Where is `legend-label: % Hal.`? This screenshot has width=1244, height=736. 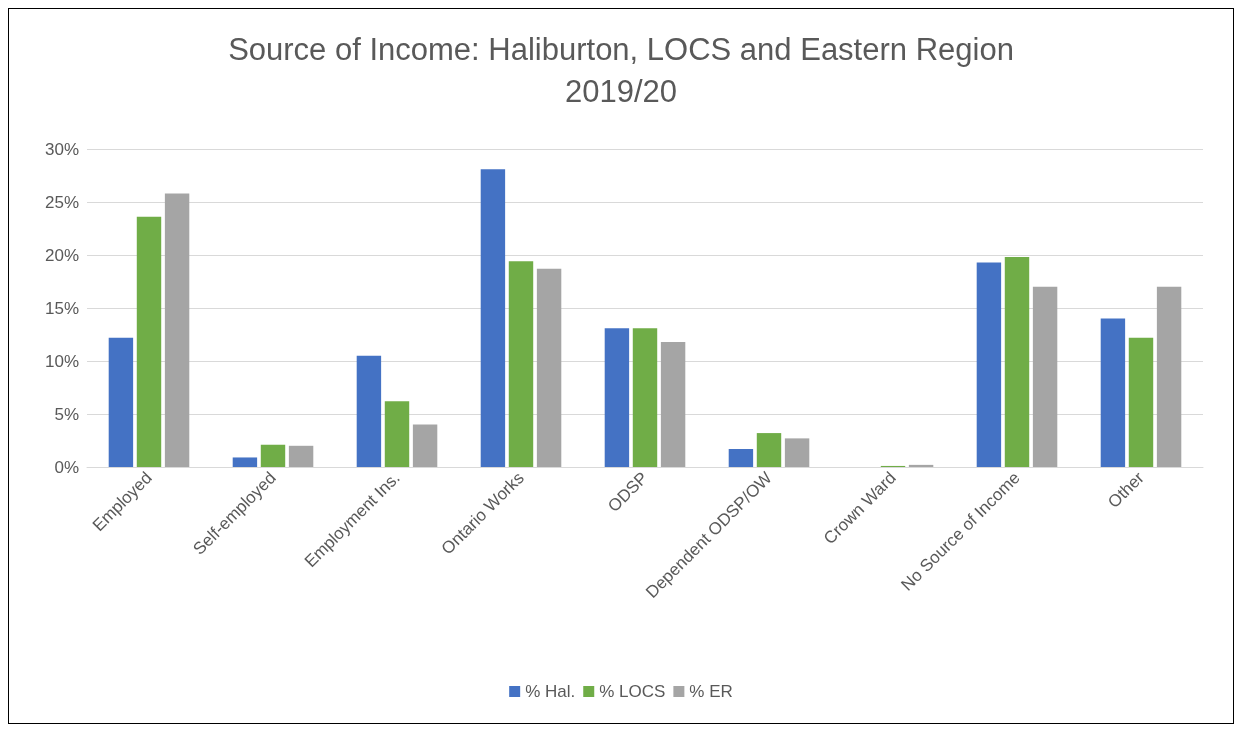
legend-label: % Hal. is located at coordinates (550, 691).